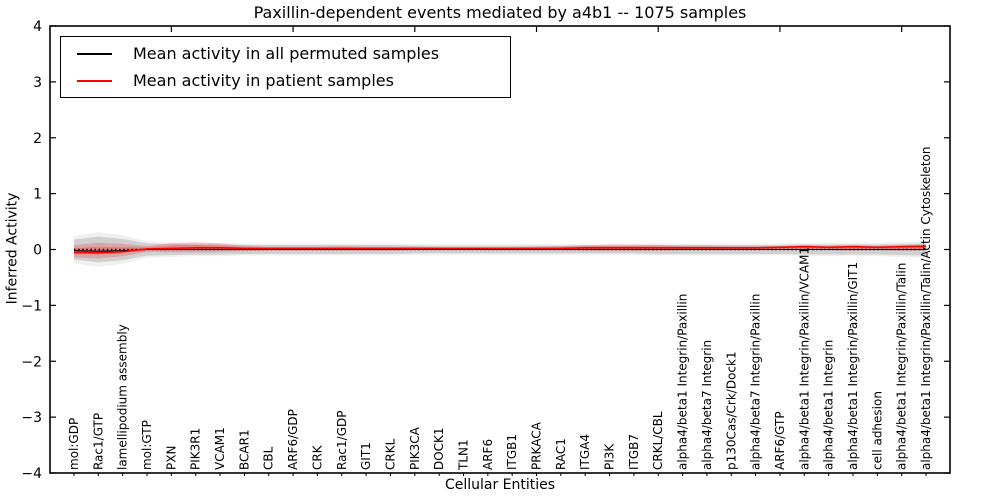 The width and height of the screenshot is (1000, 500). I want to click on x-category-label: GIT1, so click(366, 456).